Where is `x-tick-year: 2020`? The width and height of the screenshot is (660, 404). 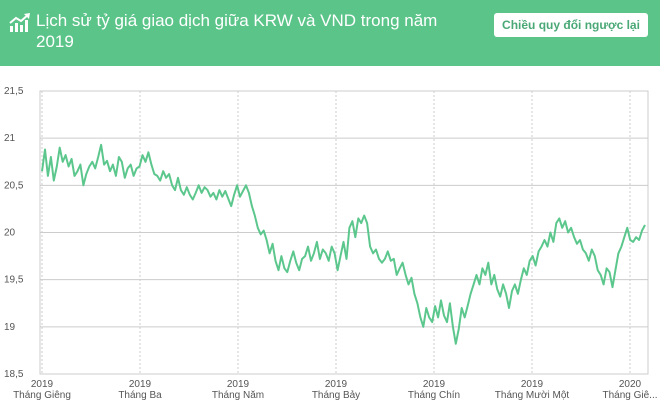
x-tick-year: 2020 is located at coordinates (630, 384).